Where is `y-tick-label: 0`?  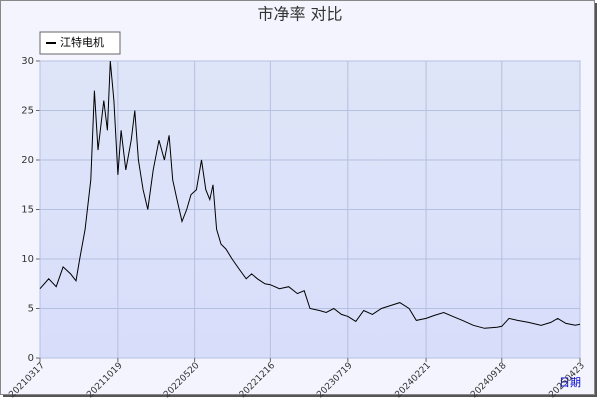
y-tick-label: 0 is located at coordinates (31, 358).